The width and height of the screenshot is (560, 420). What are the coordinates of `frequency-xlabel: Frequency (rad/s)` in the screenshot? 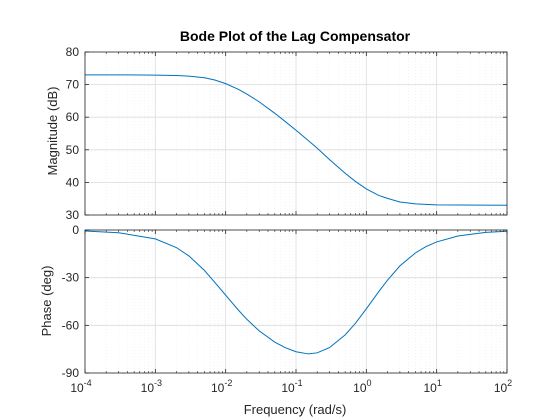 It's located at (295, 409).